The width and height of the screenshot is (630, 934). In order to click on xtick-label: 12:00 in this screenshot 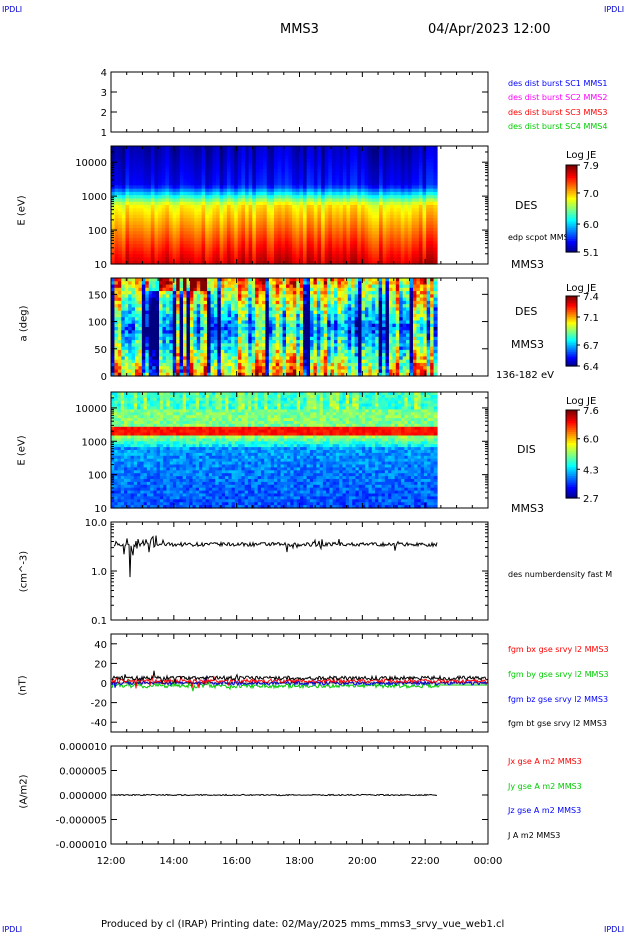, I will do `click(111, 861)`.